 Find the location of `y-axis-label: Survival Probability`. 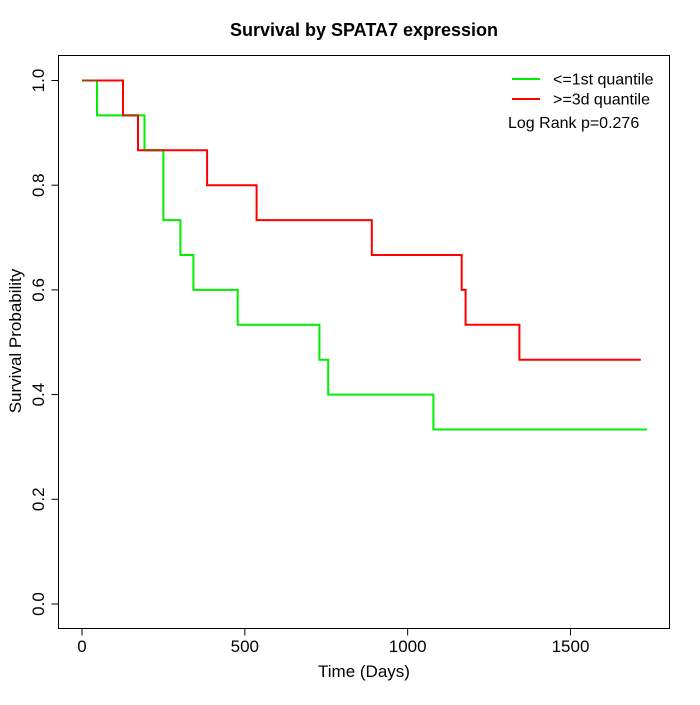

y-axis-label: Survival Probability is located at coordinates (15, 340).